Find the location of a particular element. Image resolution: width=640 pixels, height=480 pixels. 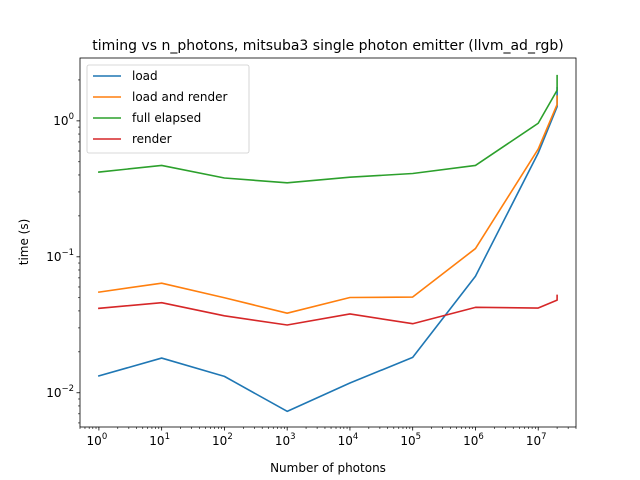

legend-box is located at coordinates (168, 109).